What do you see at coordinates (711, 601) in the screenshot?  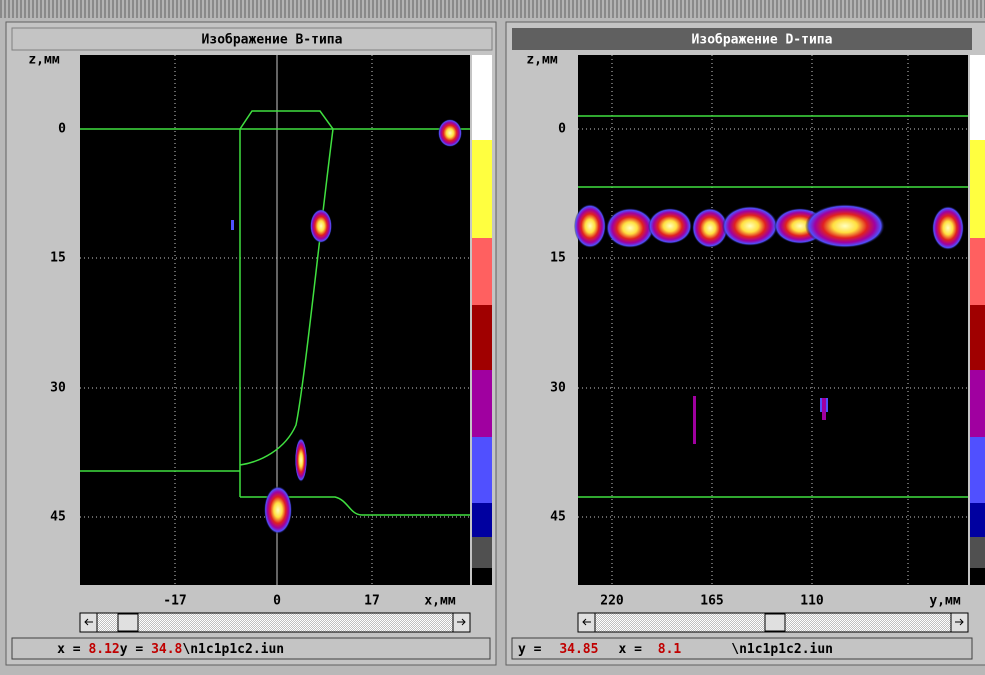 I see `x-tick-label: 165` at bounding box center [711, 601].